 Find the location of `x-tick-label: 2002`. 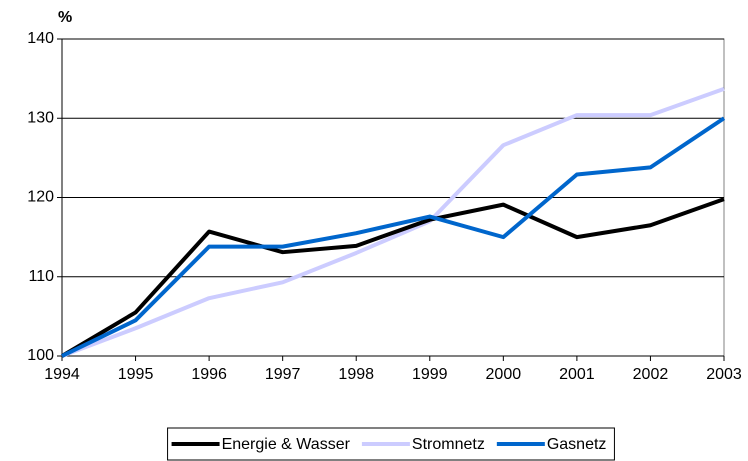

x-tick-label: 2002 is located at coordinates (651, 374).